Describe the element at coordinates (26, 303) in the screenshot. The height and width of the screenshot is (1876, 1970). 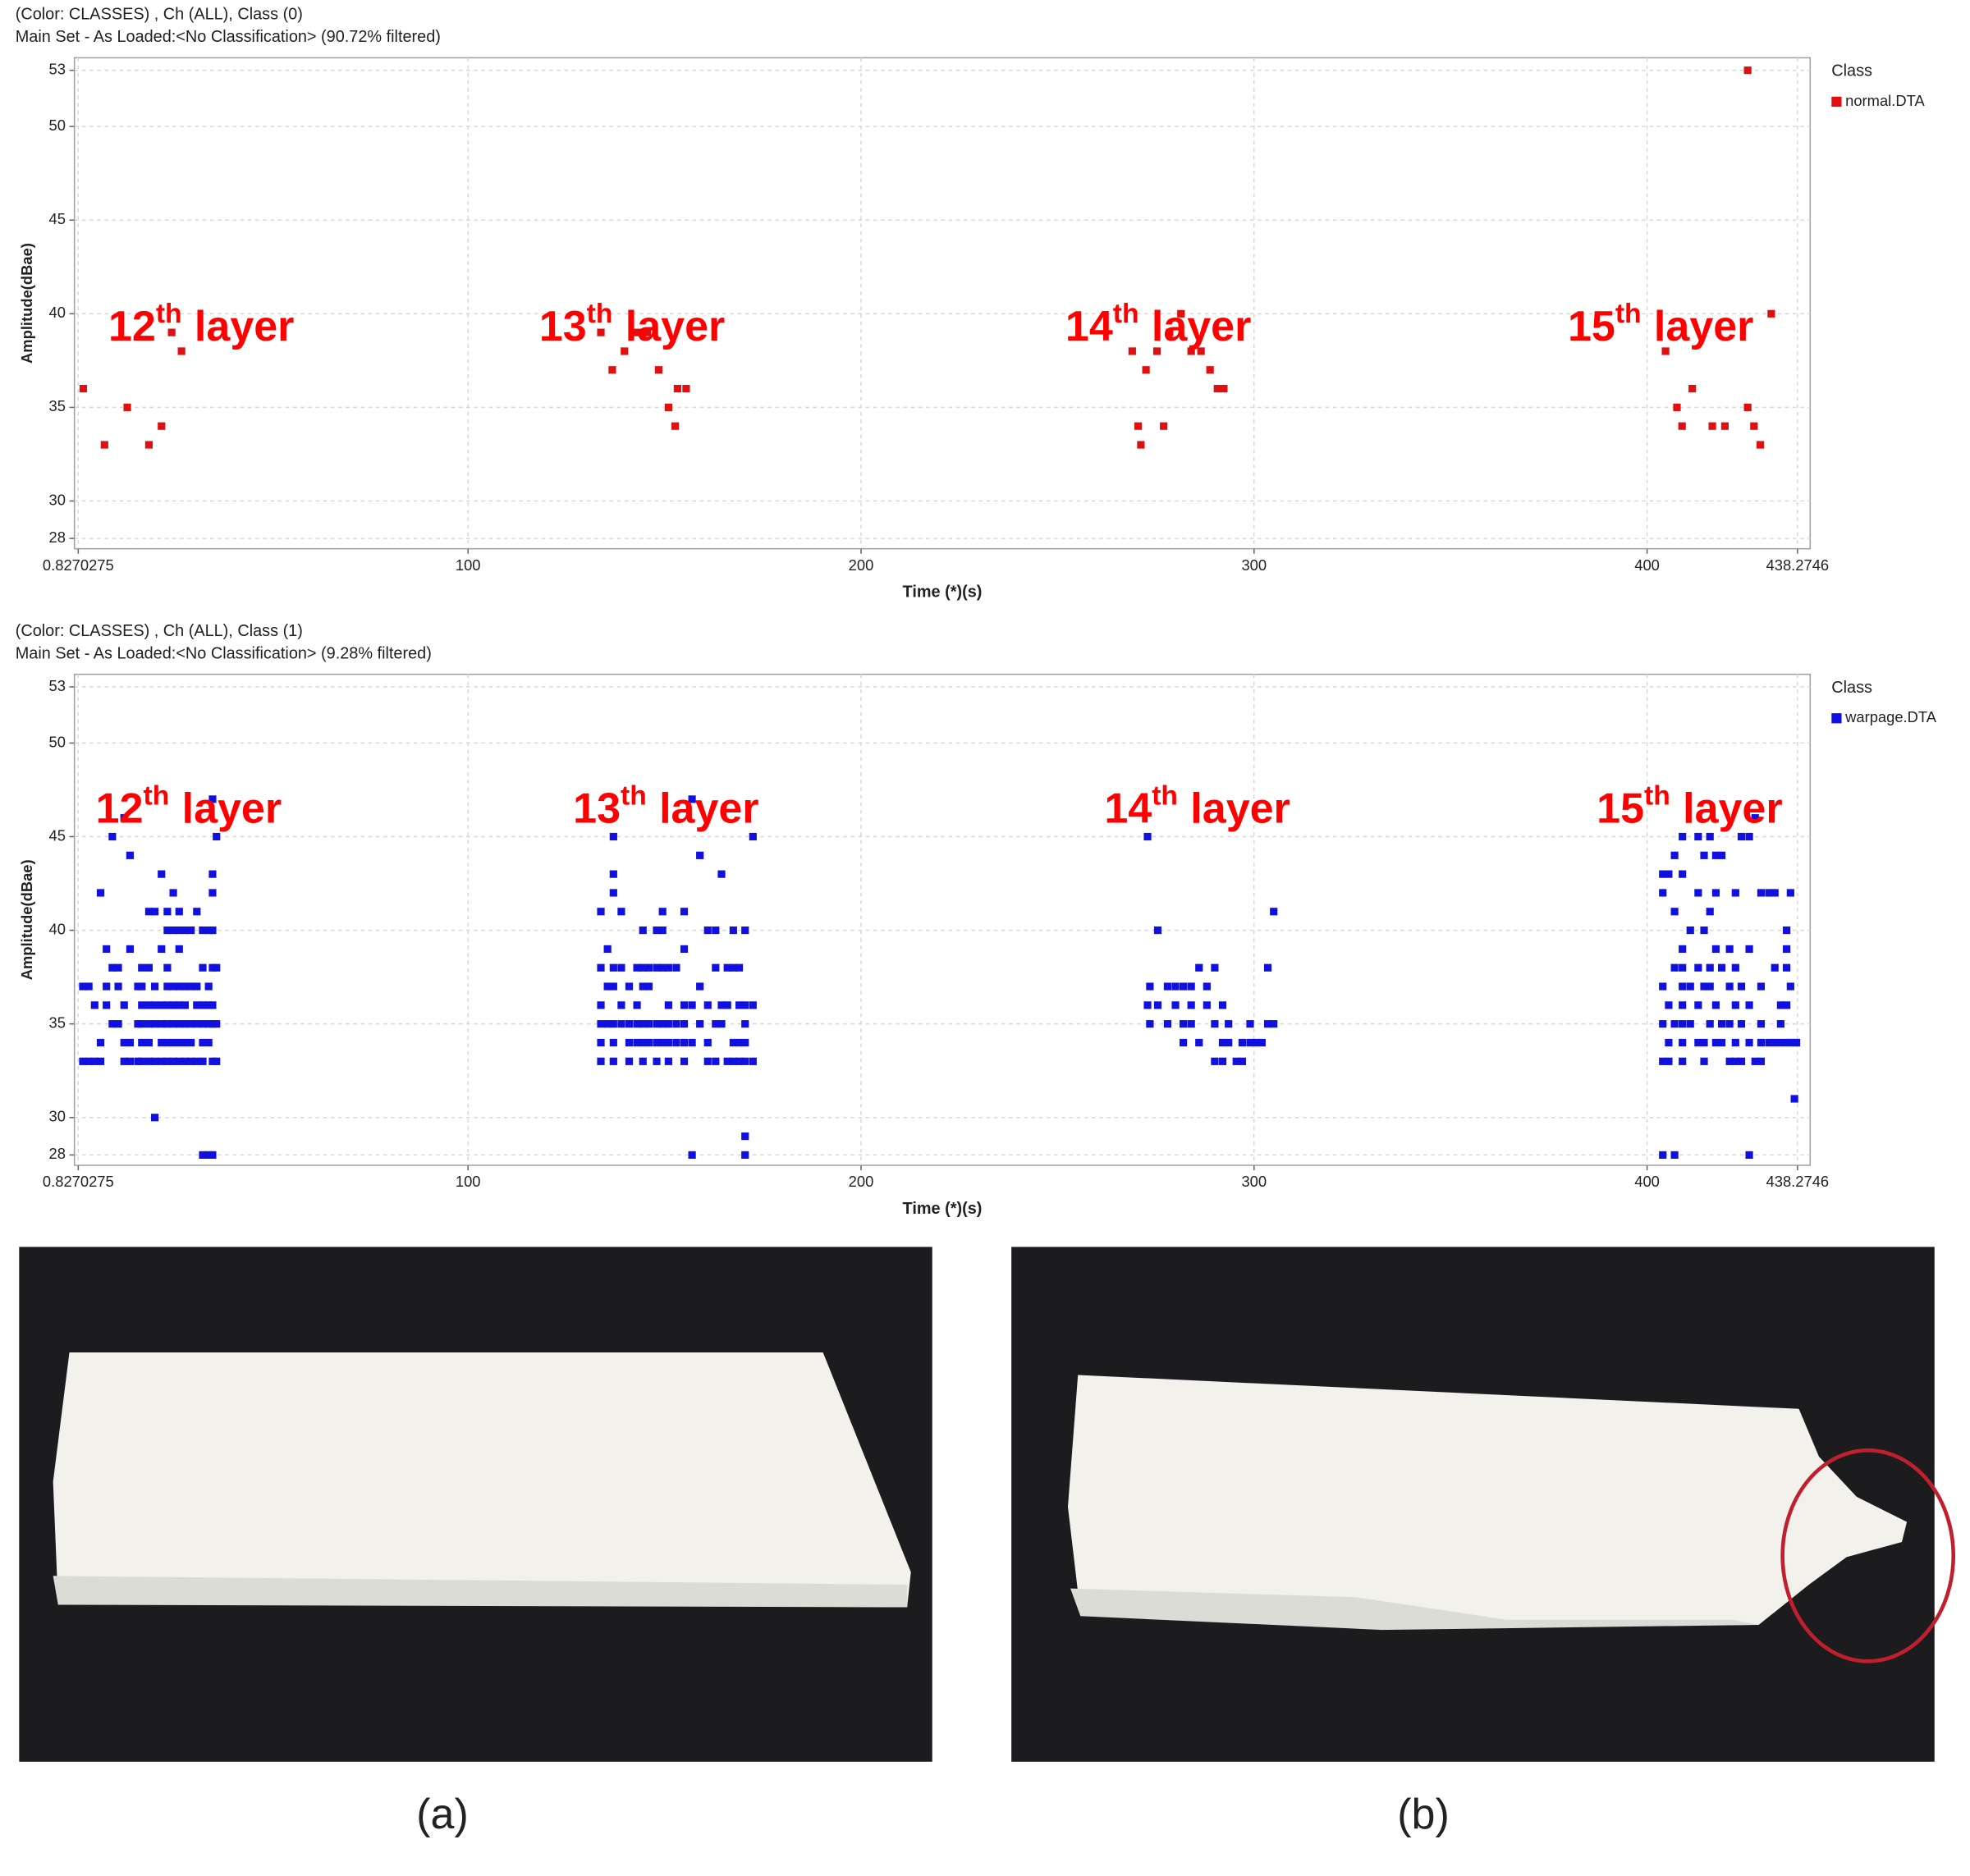
I see `y-axis-title: Amplitude(dBae)` at that location.